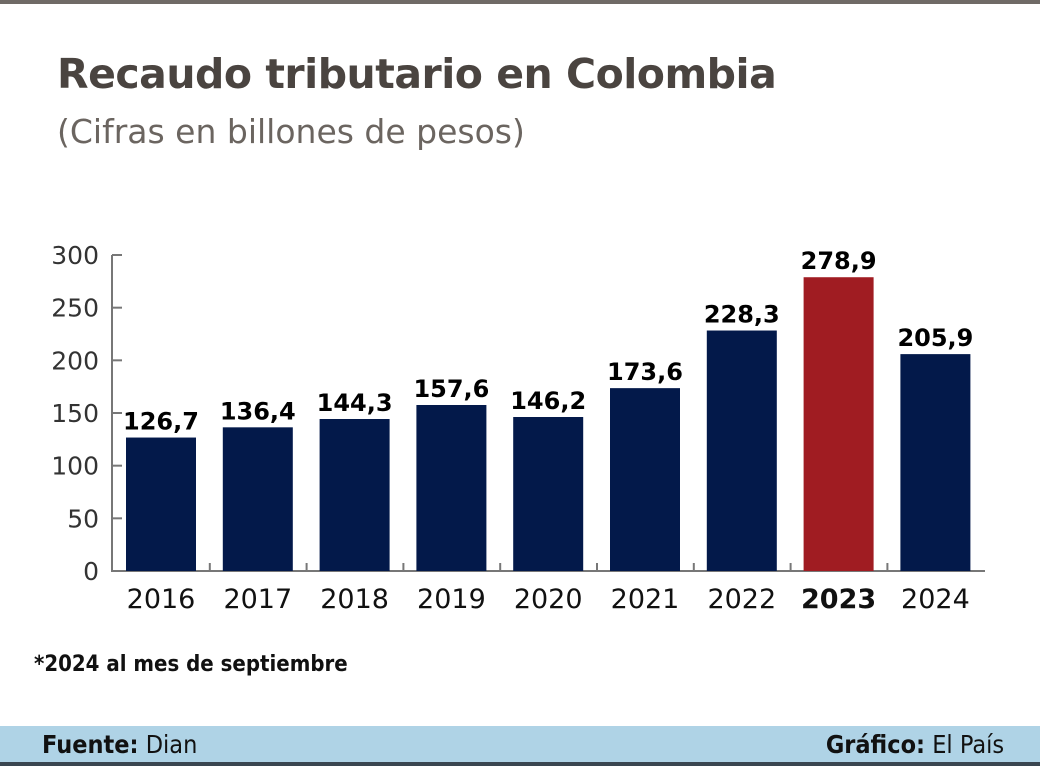 Image resolution: width=1040 pixels, height=766 pixels. What do you see at coordinates (839, 261) in the screenshot?
I see `data-label-2023: 278,9` at bounding box center [839, 261].